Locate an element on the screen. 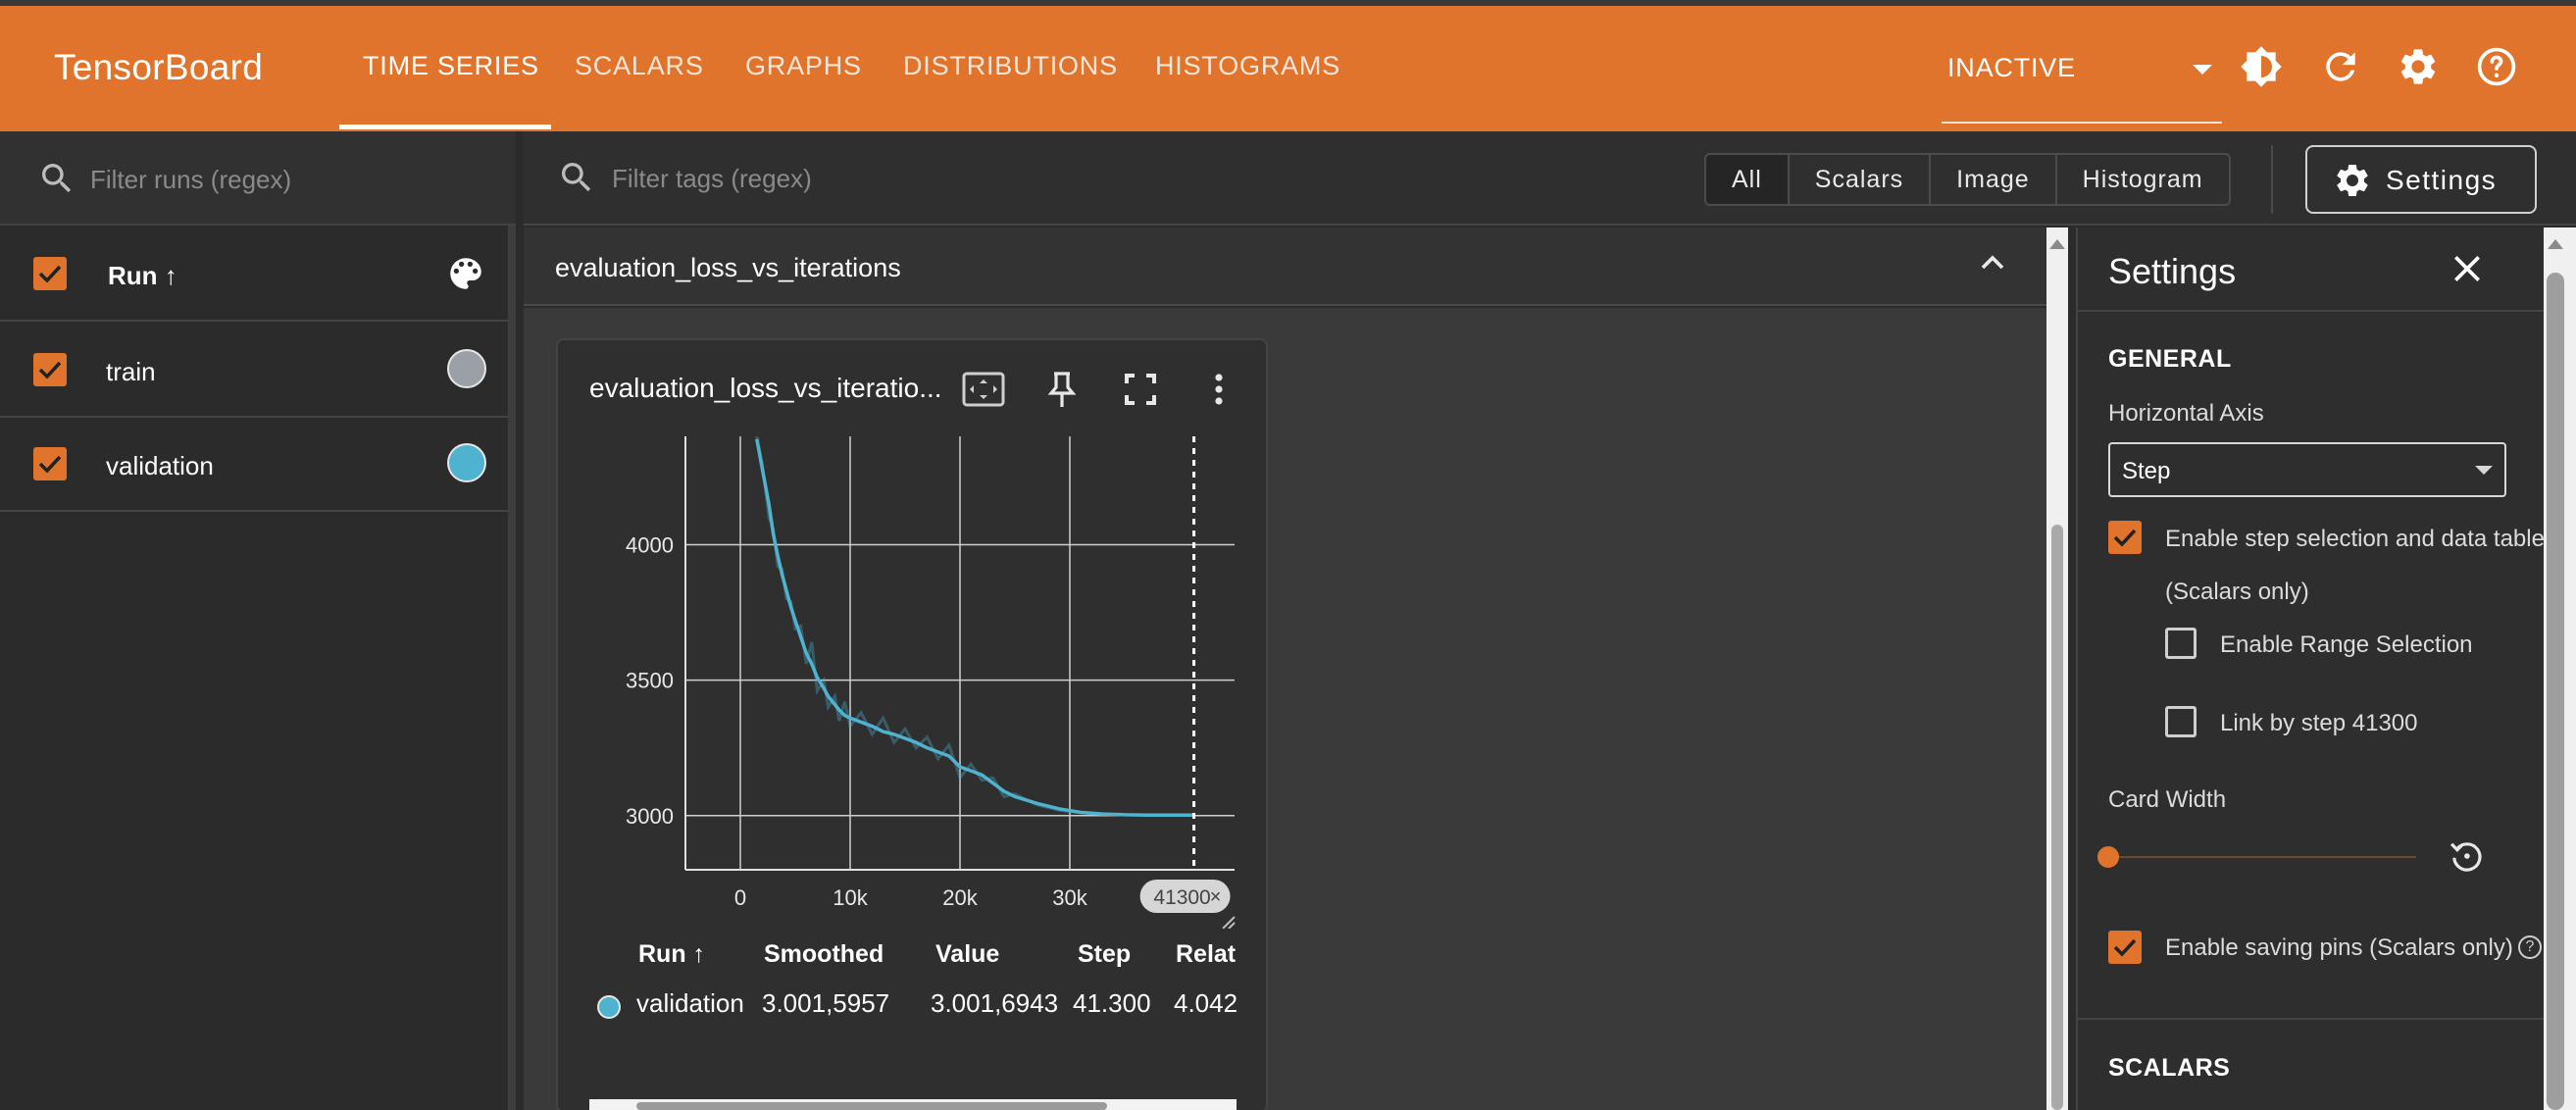  run-color-swatch-train is located at coordinates (466, 368).